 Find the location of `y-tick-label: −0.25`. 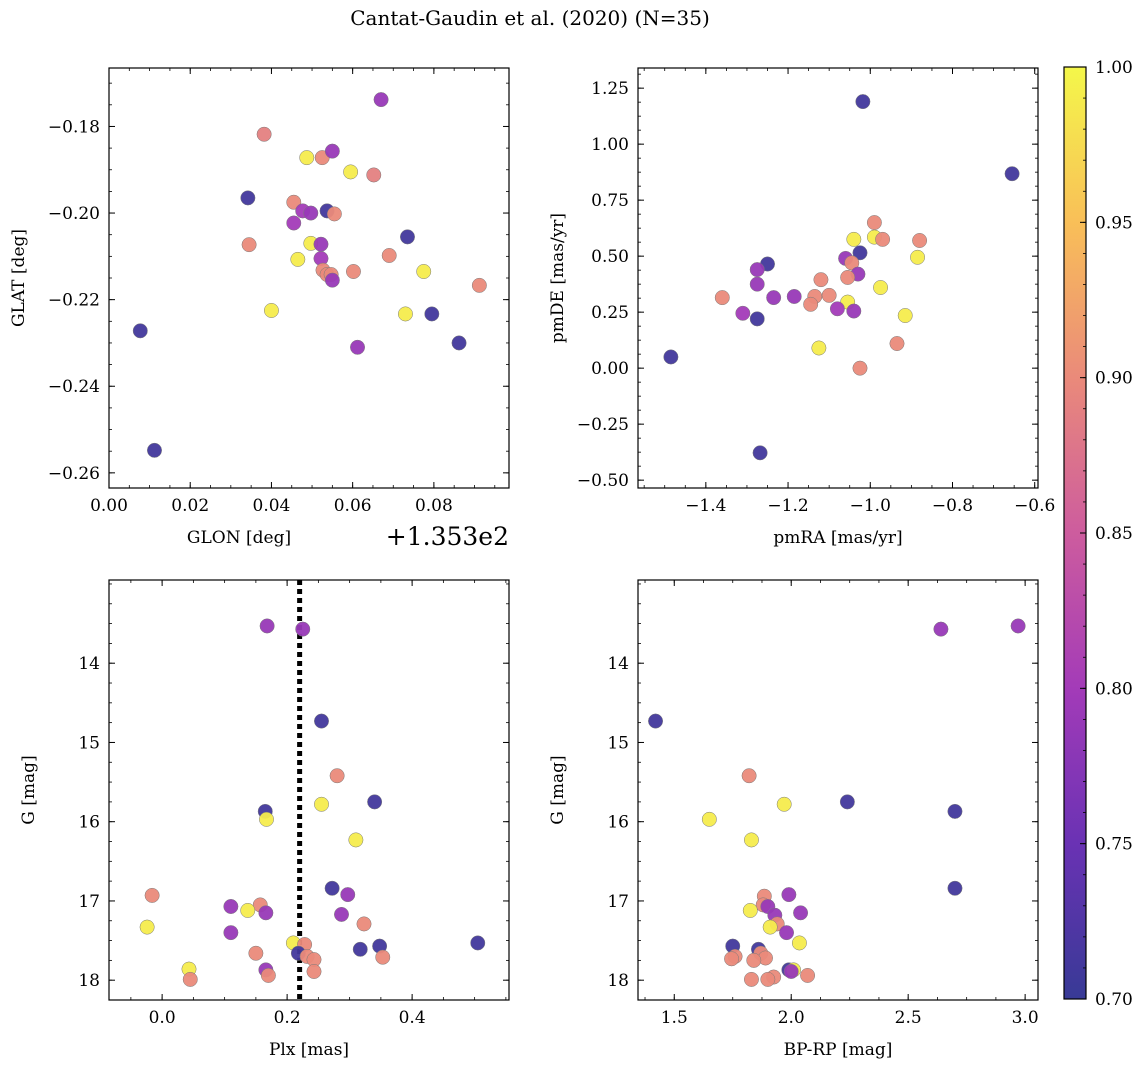

y-tick-label: −0.25 is located at coordinates (603, 425).